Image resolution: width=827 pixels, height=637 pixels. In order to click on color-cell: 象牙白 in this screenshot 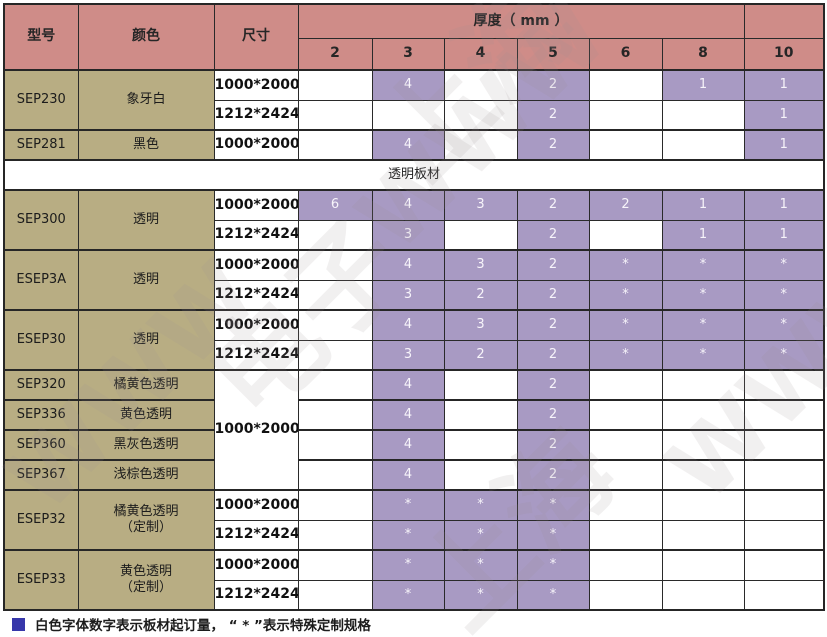, I will do `click(146, 100)`.